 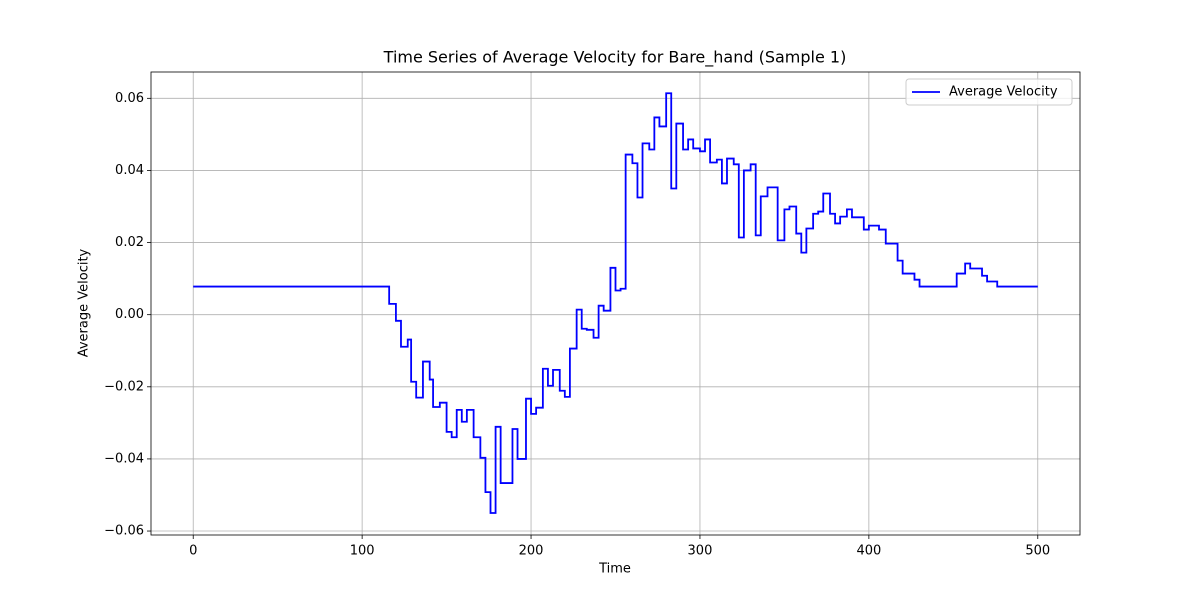 What do you see at coordinates (1003, 92) in the screenshot?
I see `legend-label: Average Velocity` at bounding box center [1003, 92].